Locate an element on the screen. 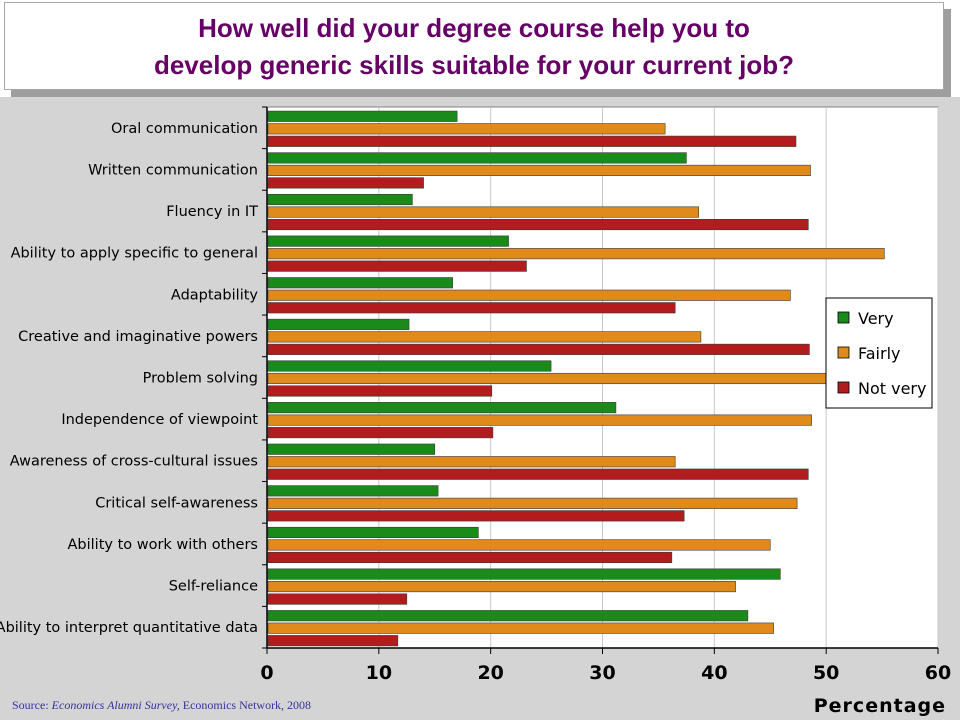 The image size is (960, 720). source-rest: Economics Network, 2008 is located at coordinates (245, 705).